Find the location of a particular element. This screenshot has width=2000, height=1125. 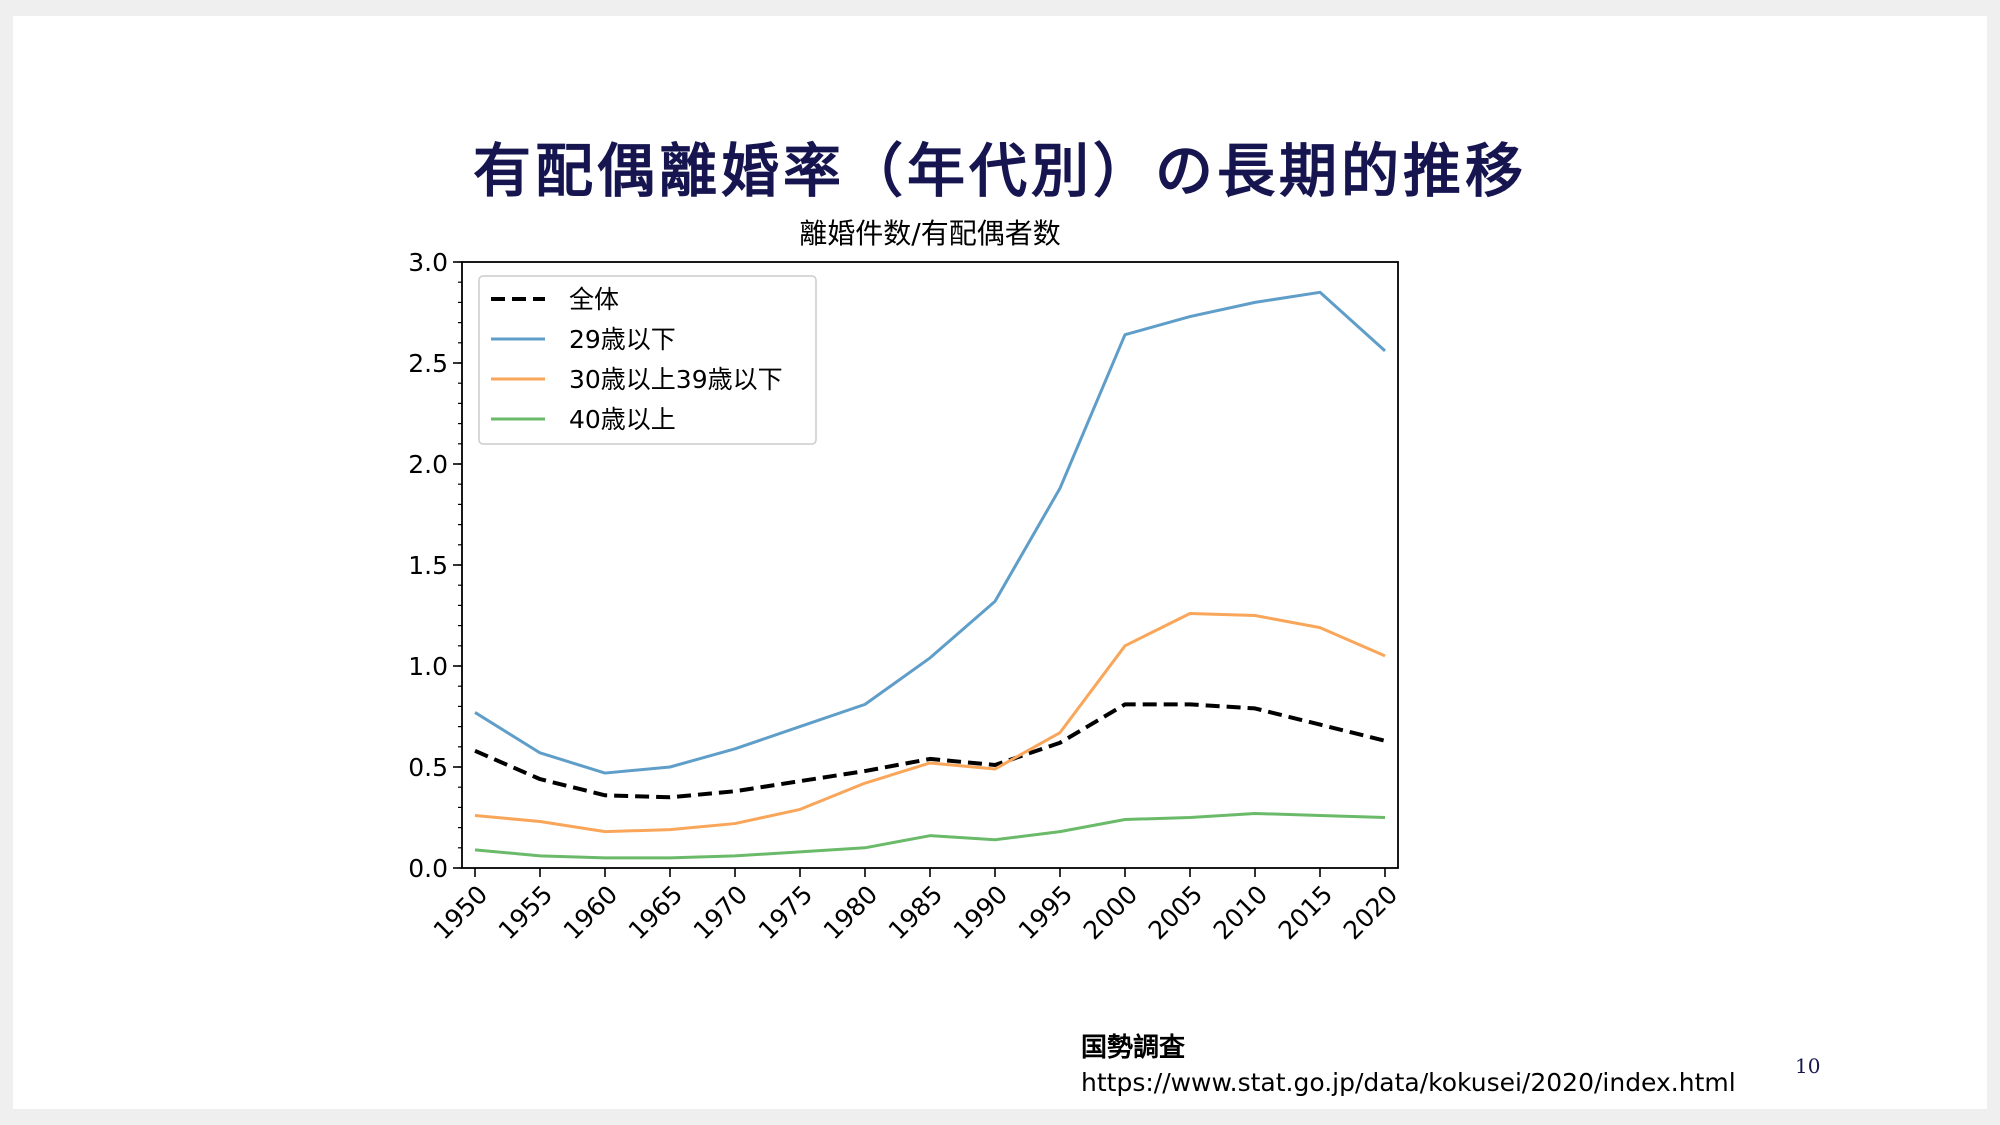

y-tick-label: 1.5 is located at coordinates (428, 565).